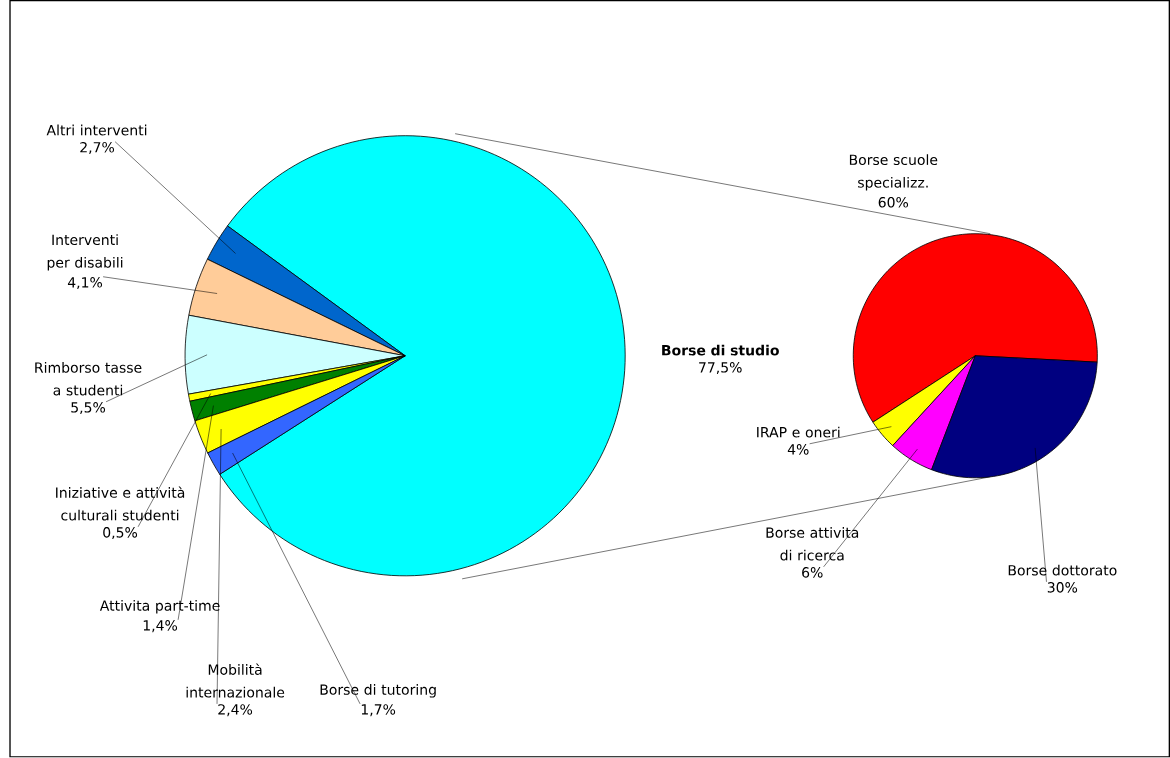 This screenshot has height=758, width=1170. What do you see at coordinates (160, 626) in the screenshot?
I see `data-label: 1,4%` at bounding box center [160, 626].